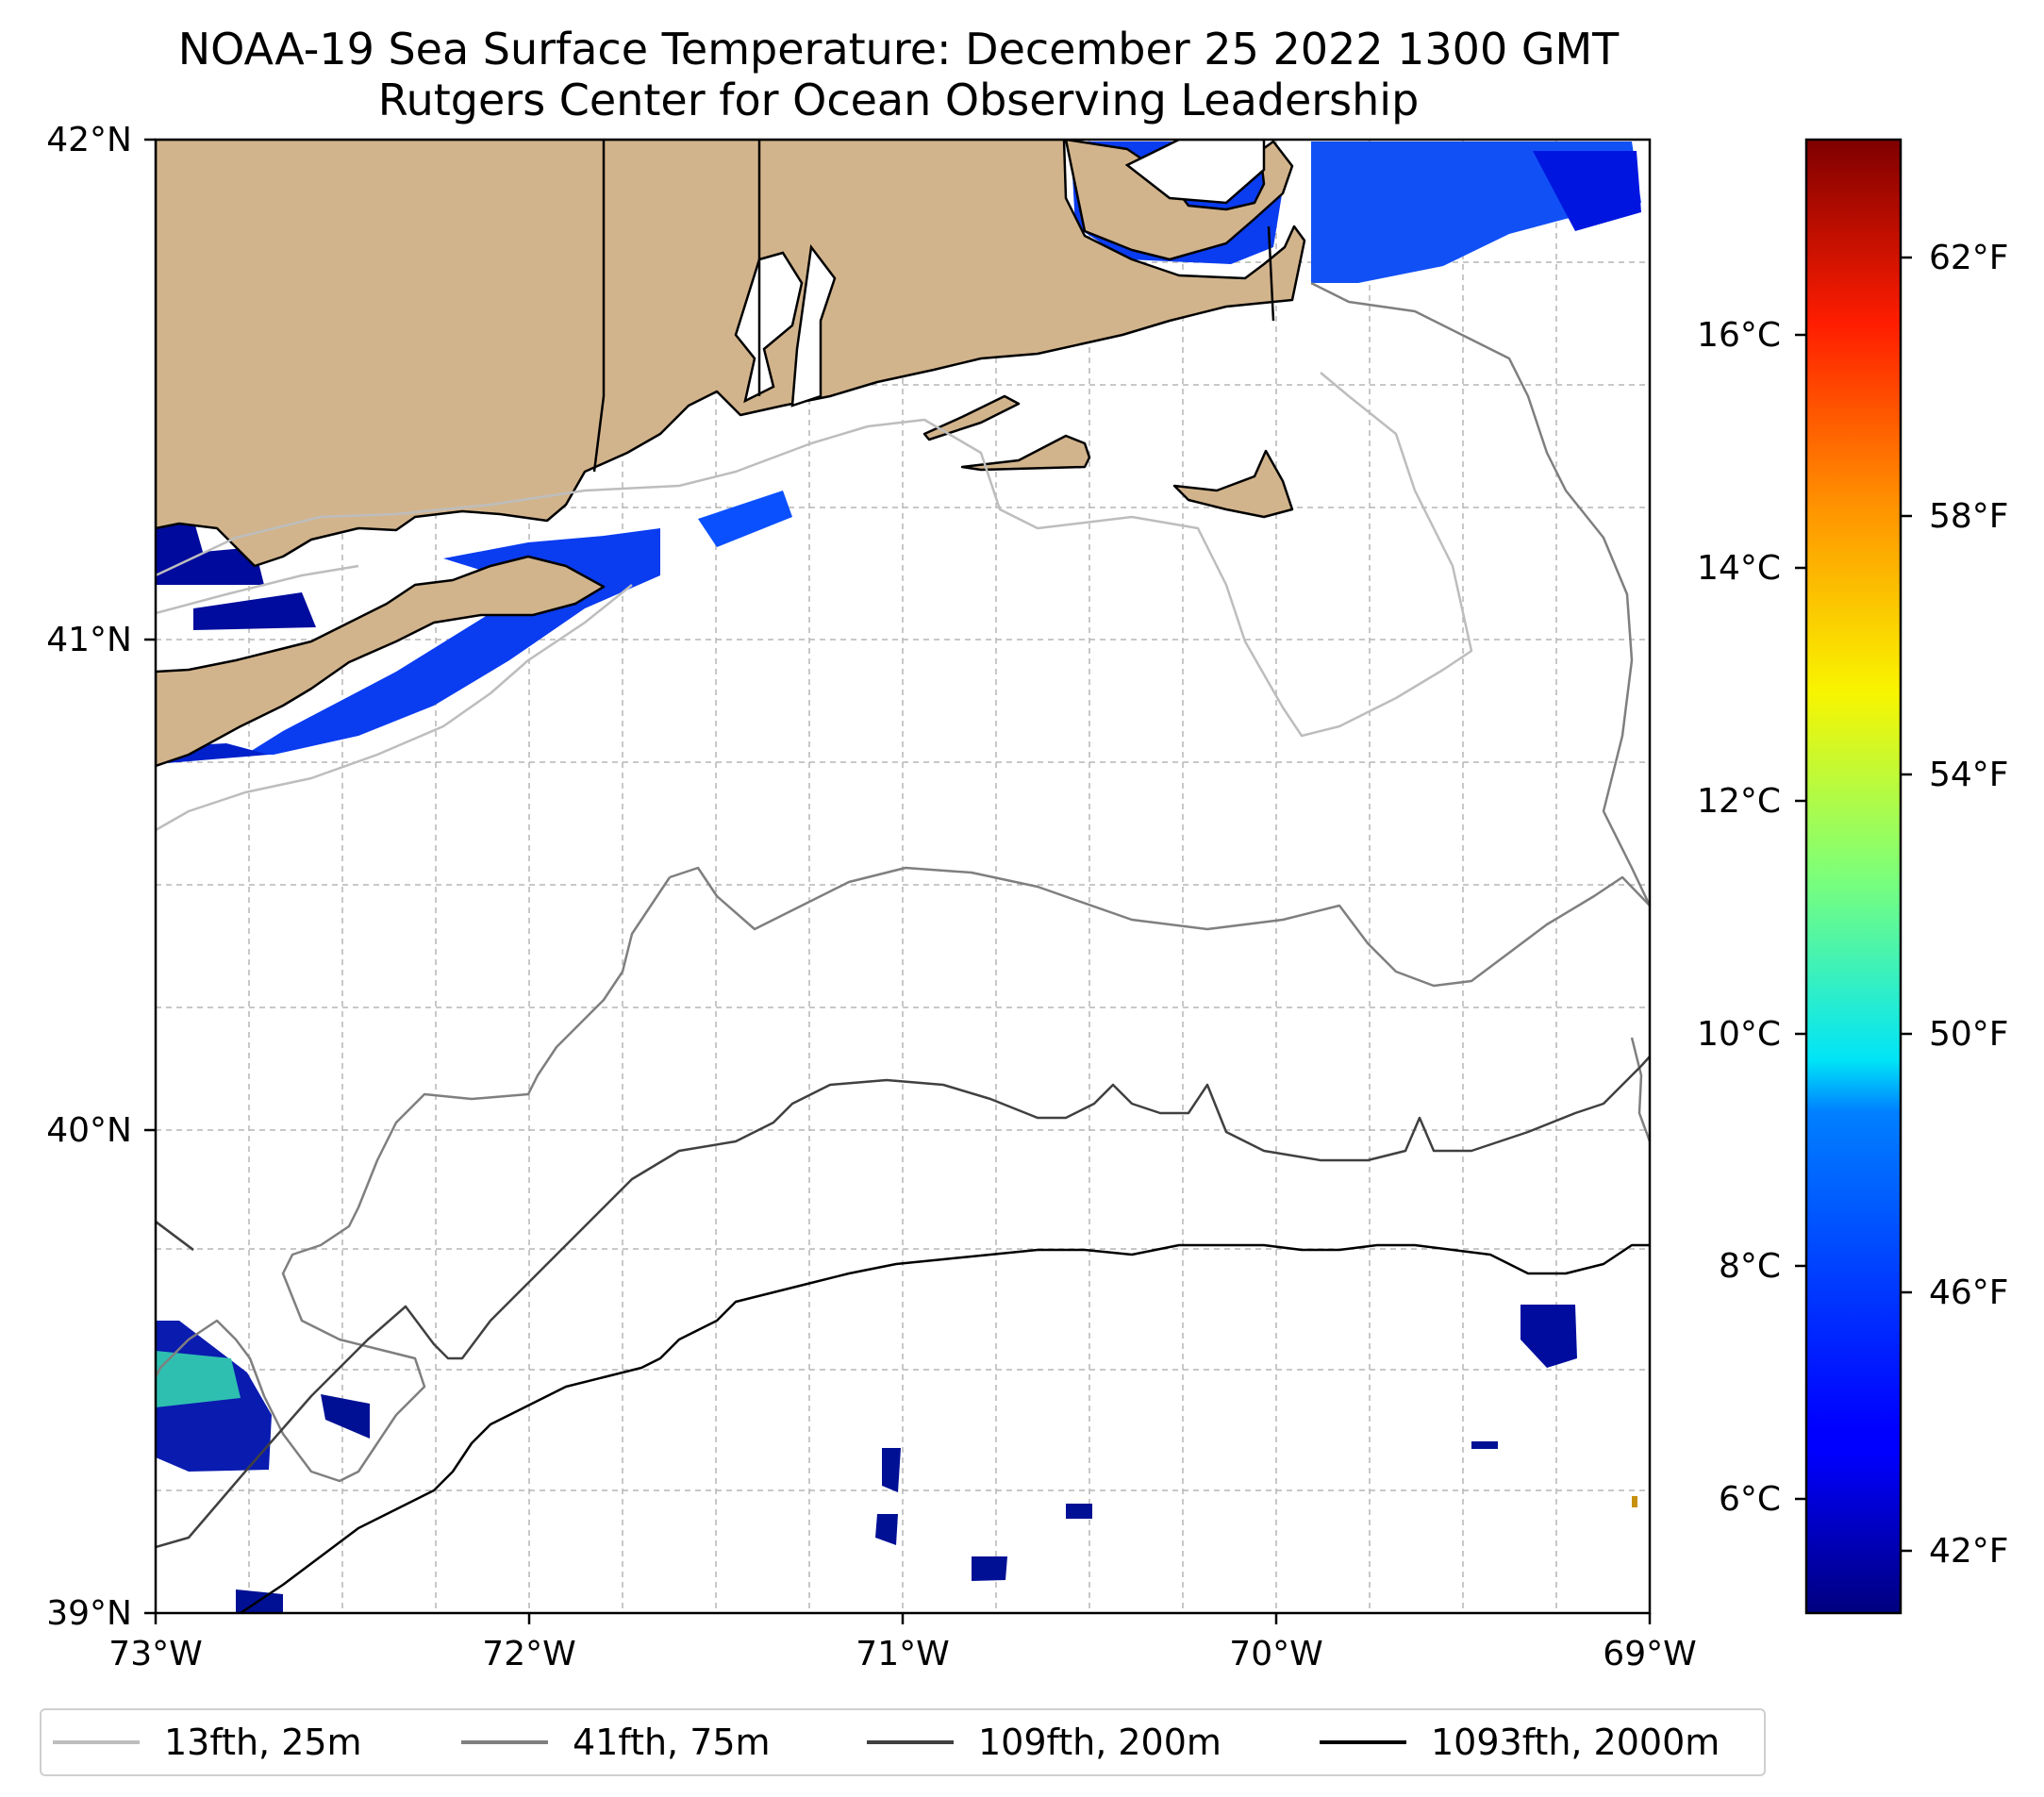 This screenshot has height=1797, width=2044. I want to click on colorbar-c-8: 8°C, so click(1750, 1266).